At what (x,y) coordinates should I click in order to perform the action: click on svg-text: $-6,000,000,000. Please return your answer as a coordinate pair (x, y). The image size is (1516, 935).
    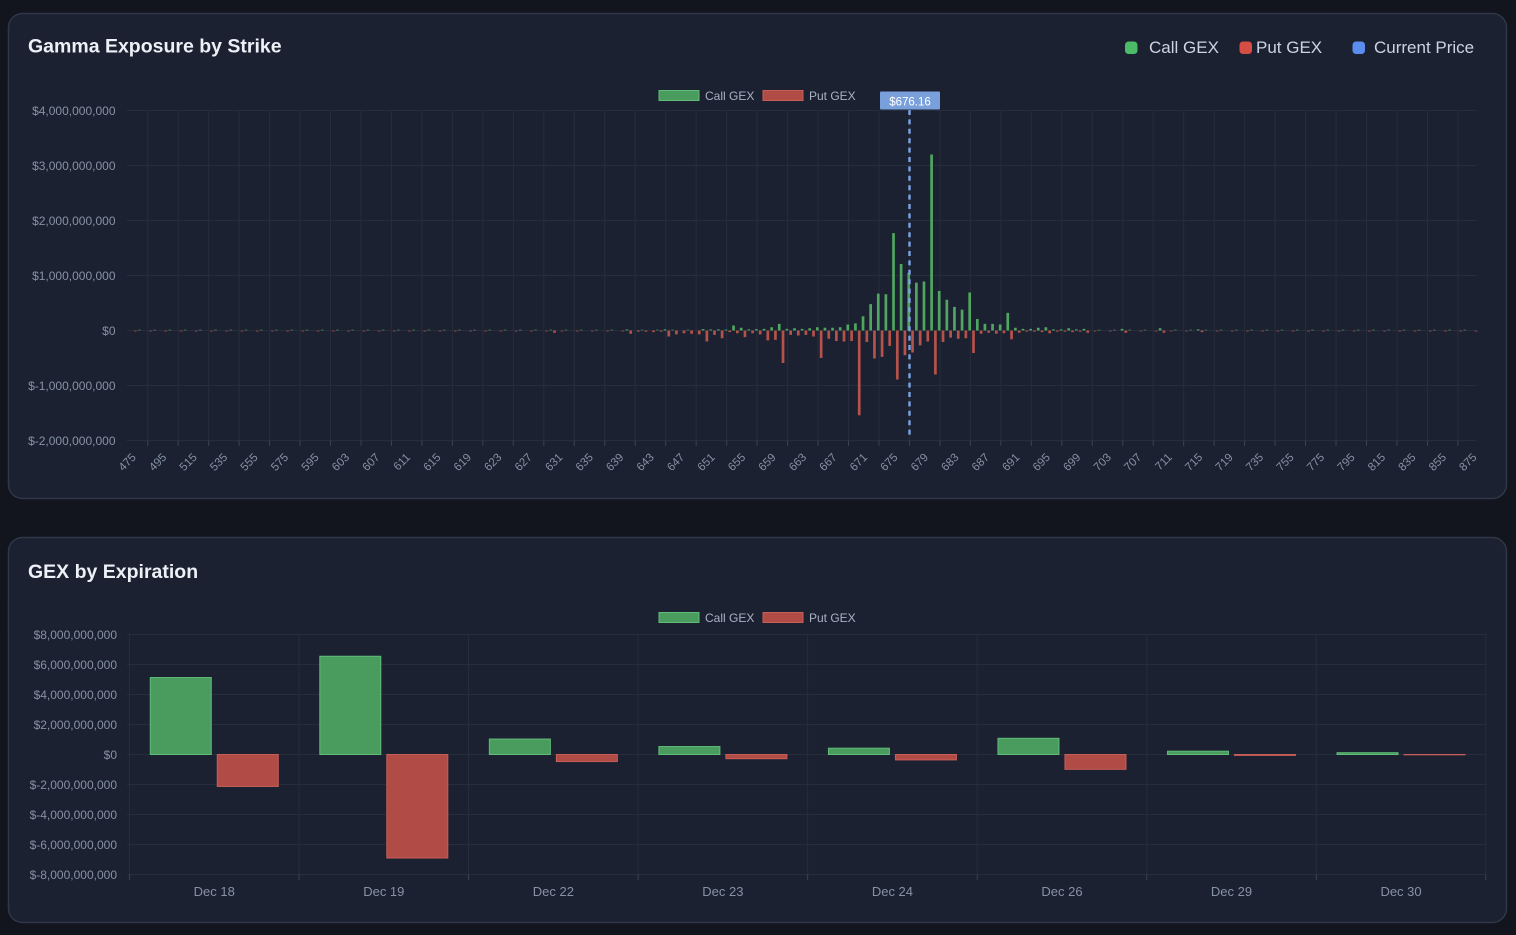
    Looking at the image, I should click on (74, 845).